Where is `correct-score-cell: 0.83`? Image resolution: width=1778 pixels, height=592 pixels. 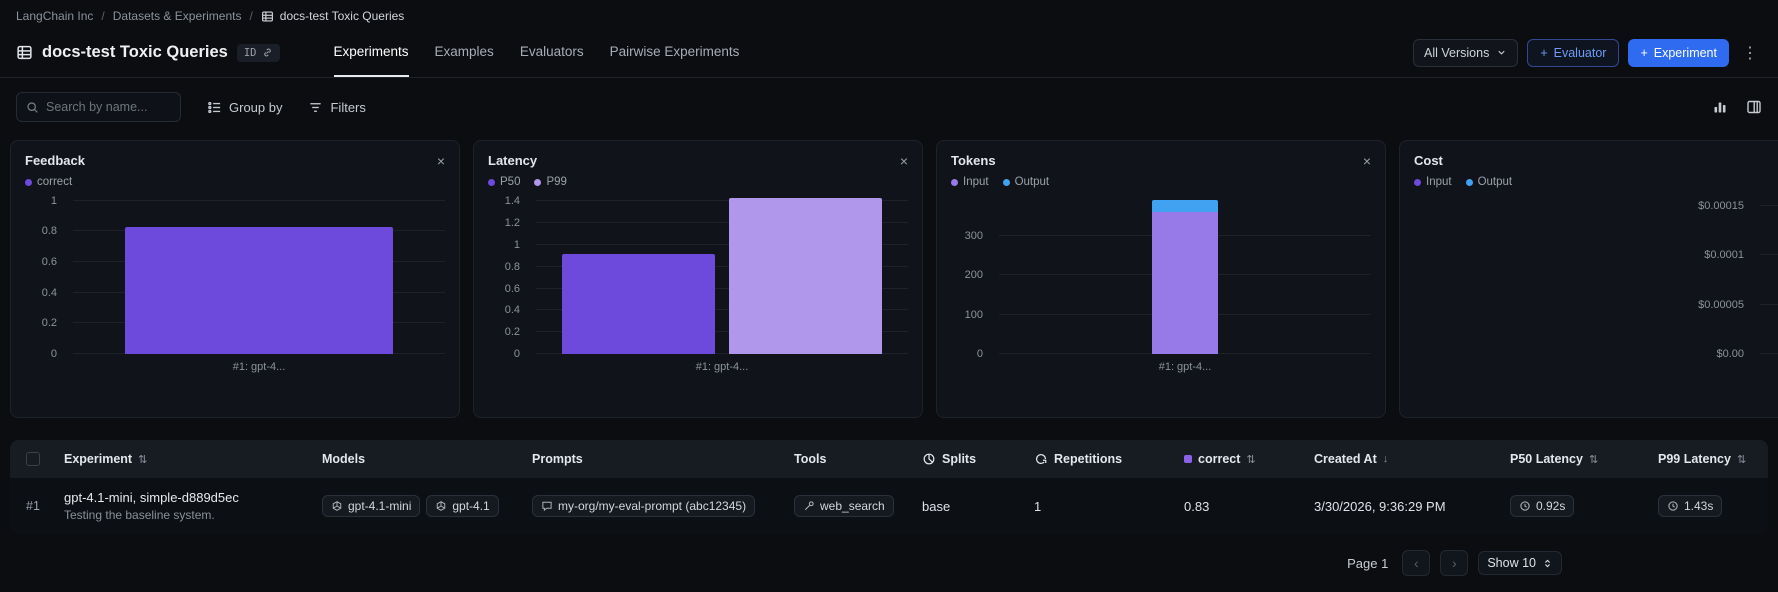
correct-score-cell: 0.83 is located at coordinates (1197, 506).